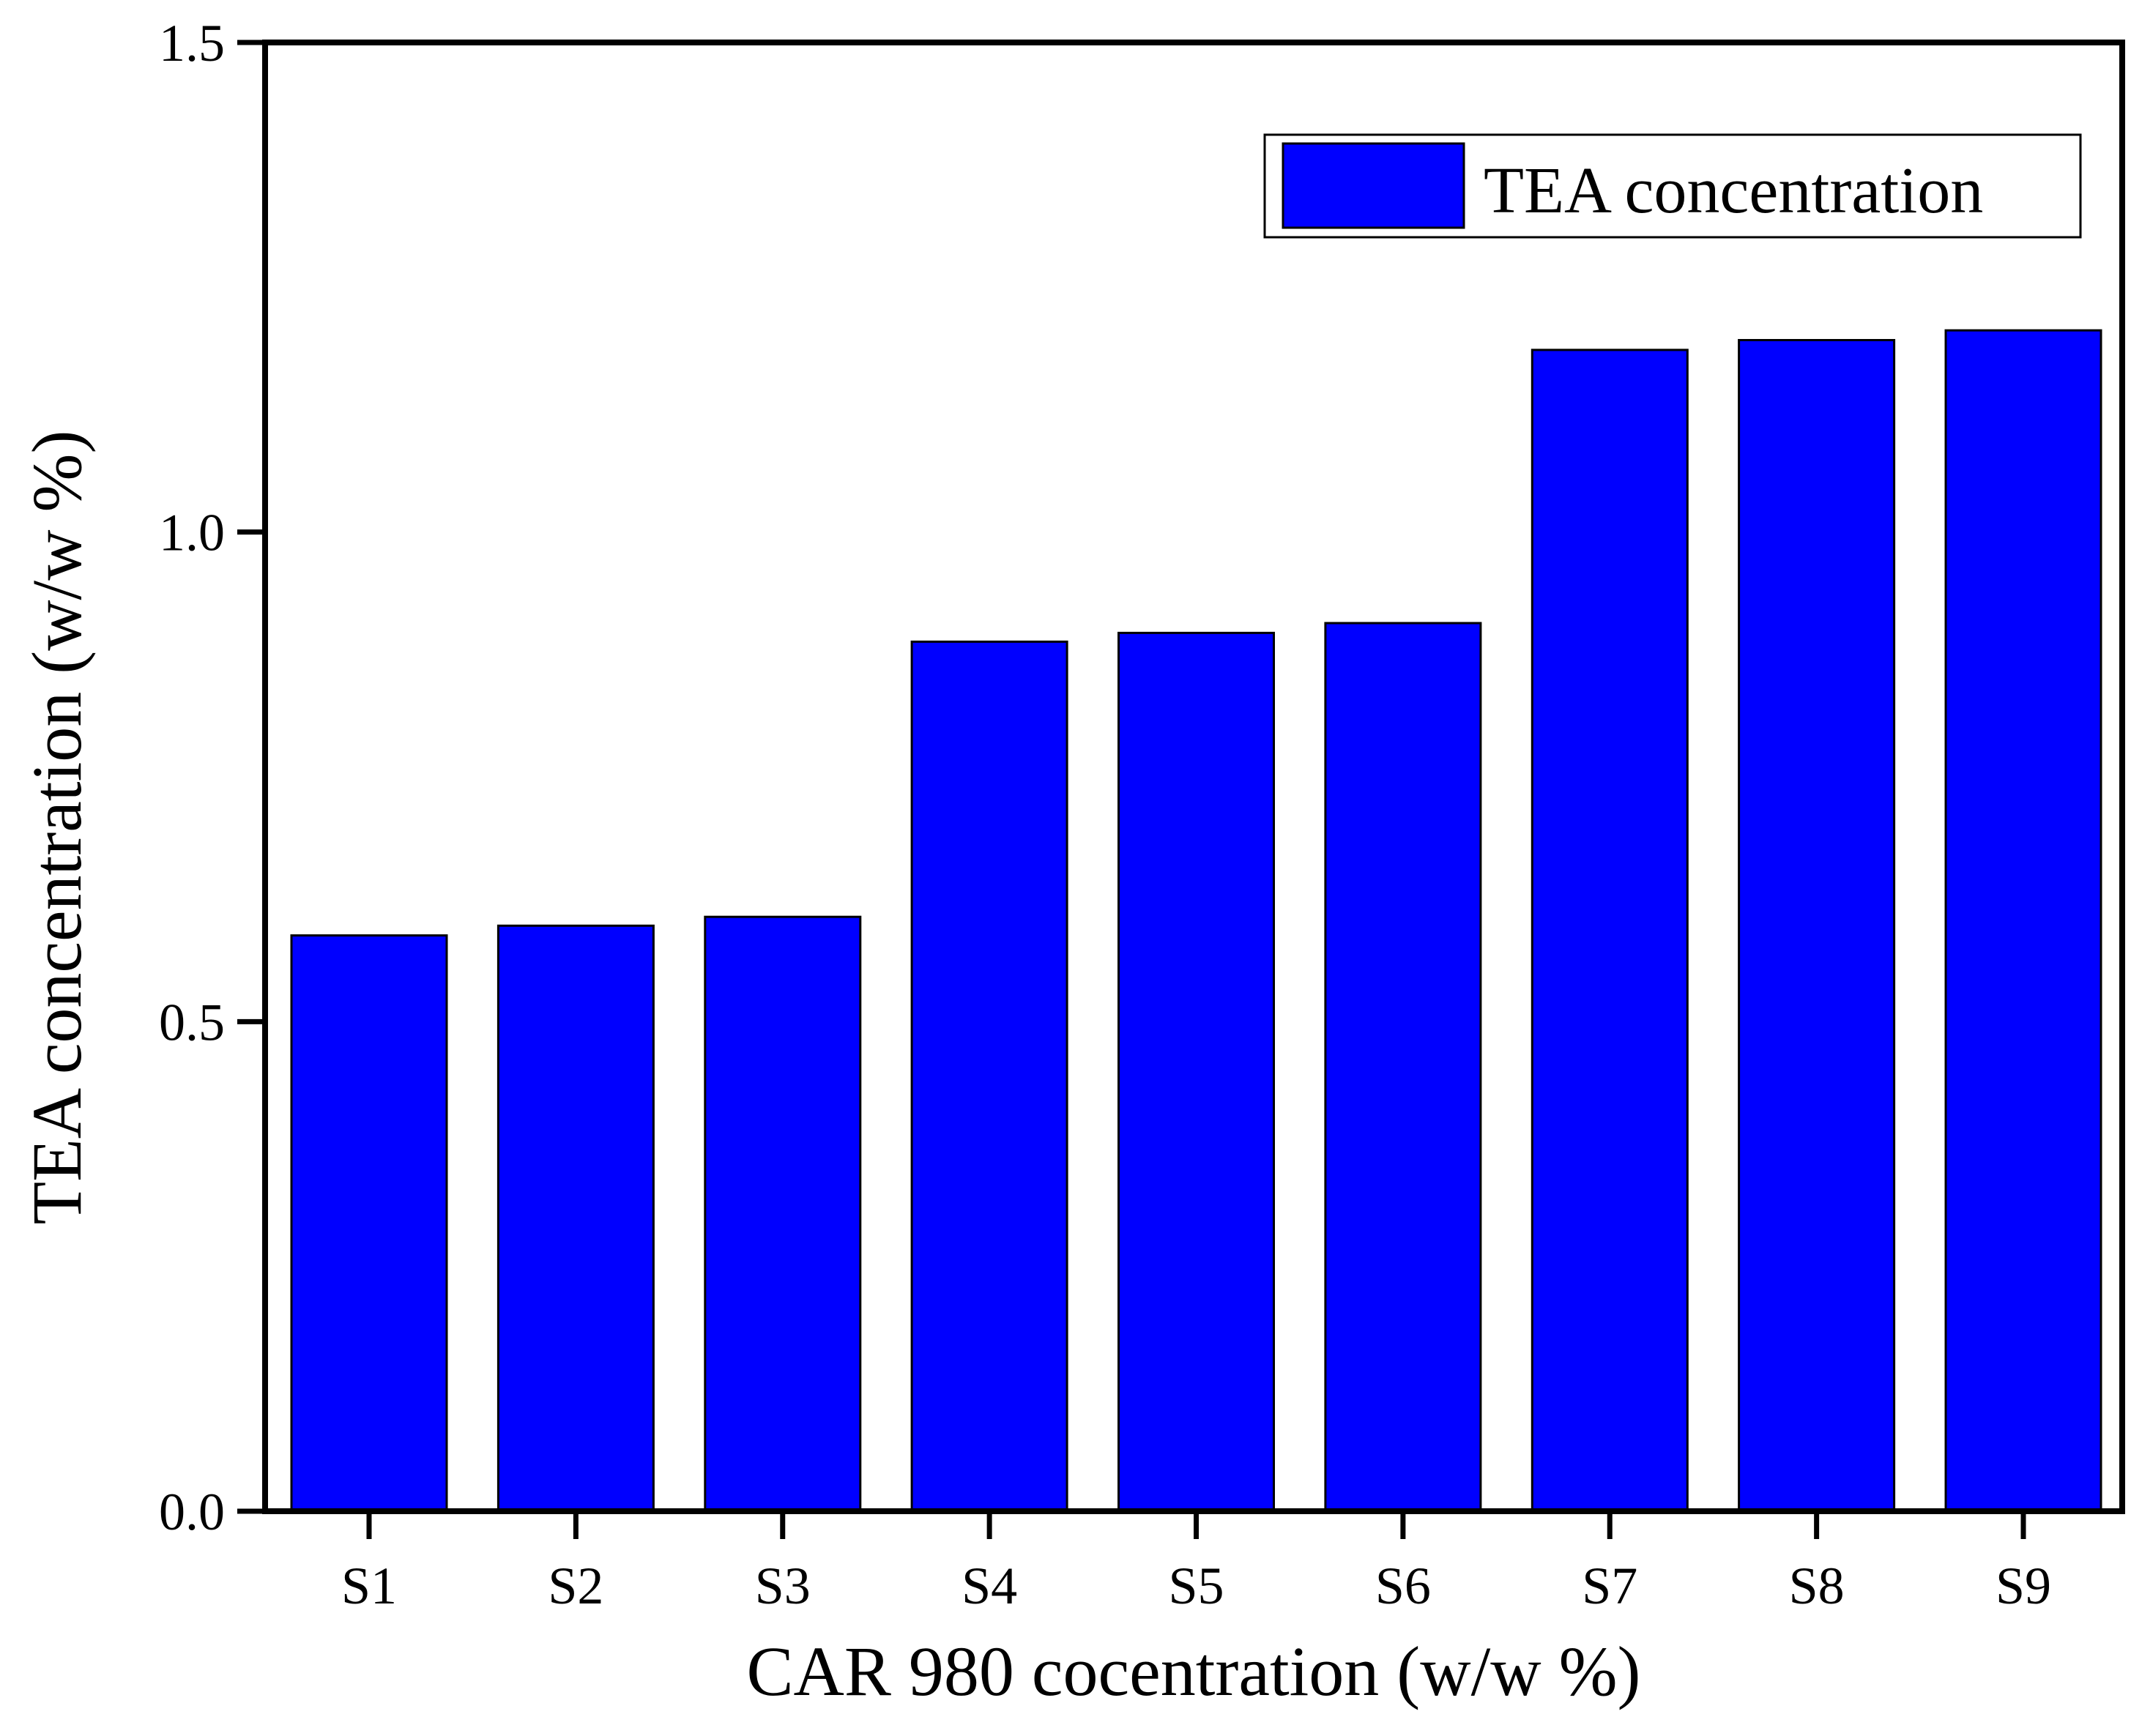 This screenshot has height=1736, width=2131. What do you see at coordinates (1403, 1586) in the screenshot?
I see `x-tick-label: S6` at bounding box center [1403, 1586].